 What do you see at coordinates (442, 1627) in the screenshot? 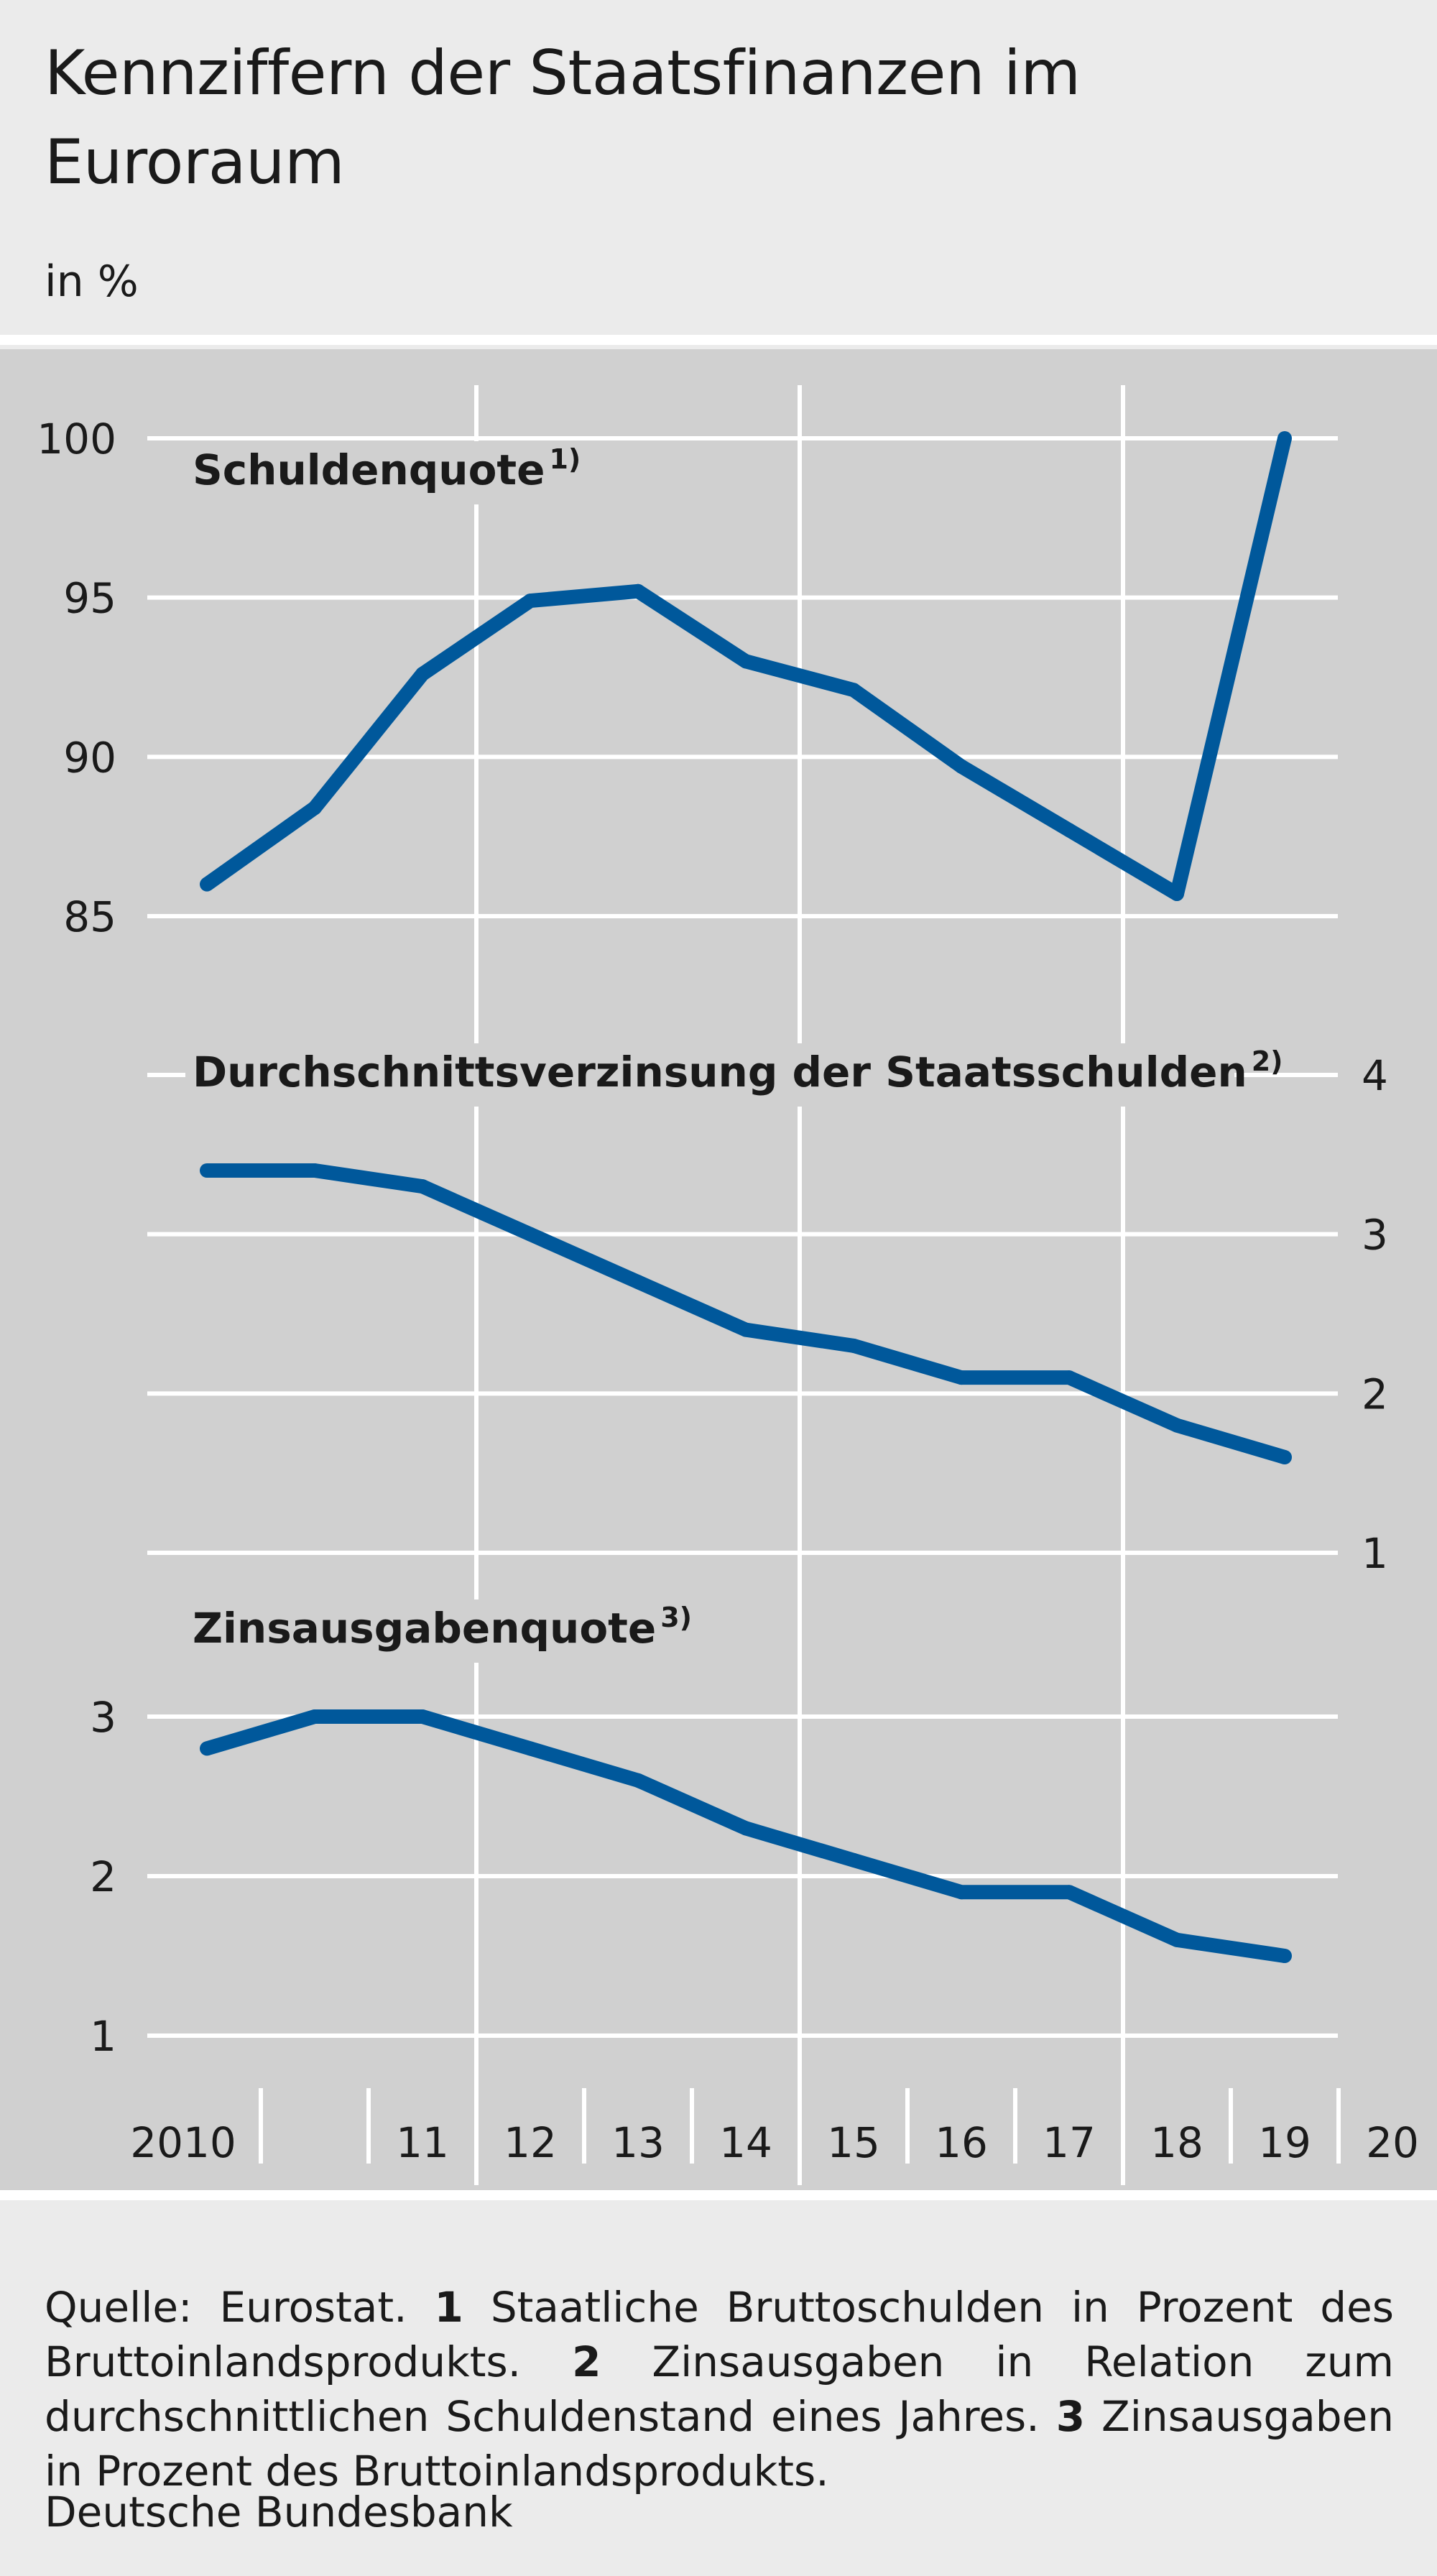
I see `panel-title: Zinsausgabenquote 3)` at bounding box center [442, 1627].